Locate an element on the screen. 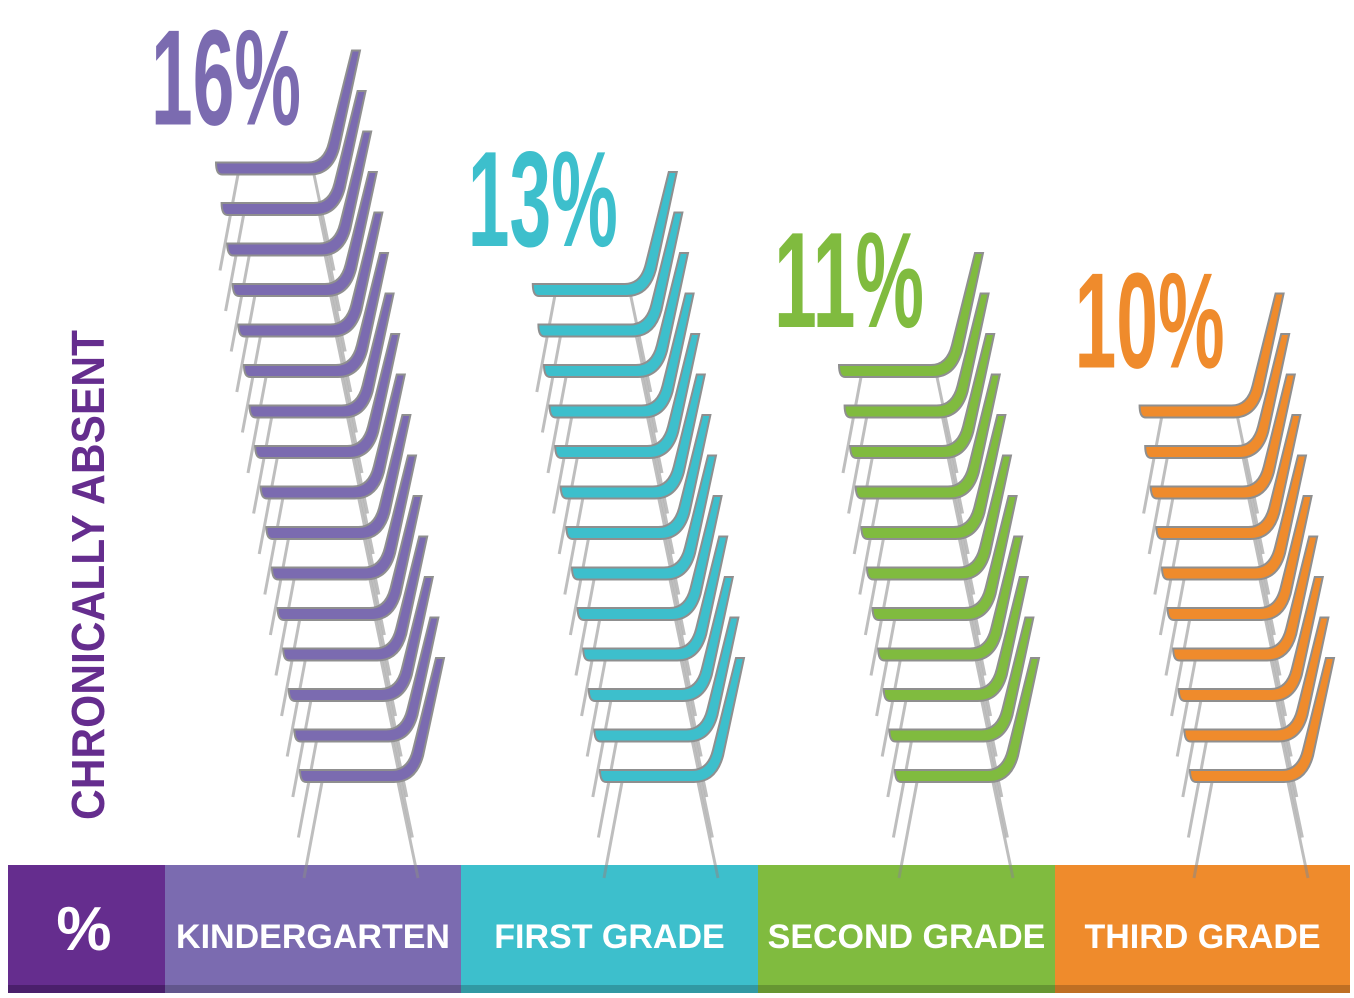 This screenshot has height=998, width=1354. value-label: 11% is located at coordinates (849, 280).